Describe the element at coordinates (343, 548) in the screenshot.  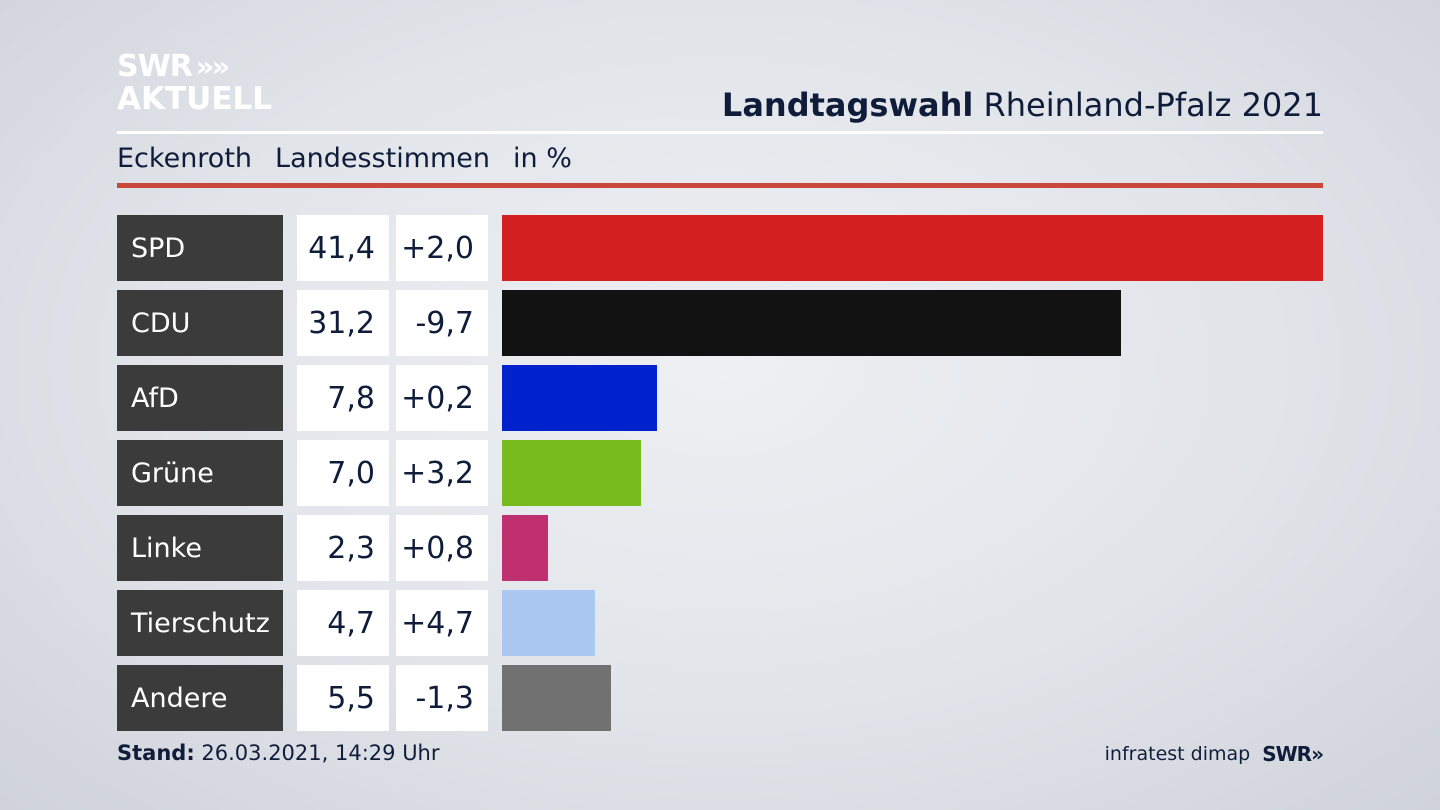
I see `vote-share-label: 2,3` at that location.